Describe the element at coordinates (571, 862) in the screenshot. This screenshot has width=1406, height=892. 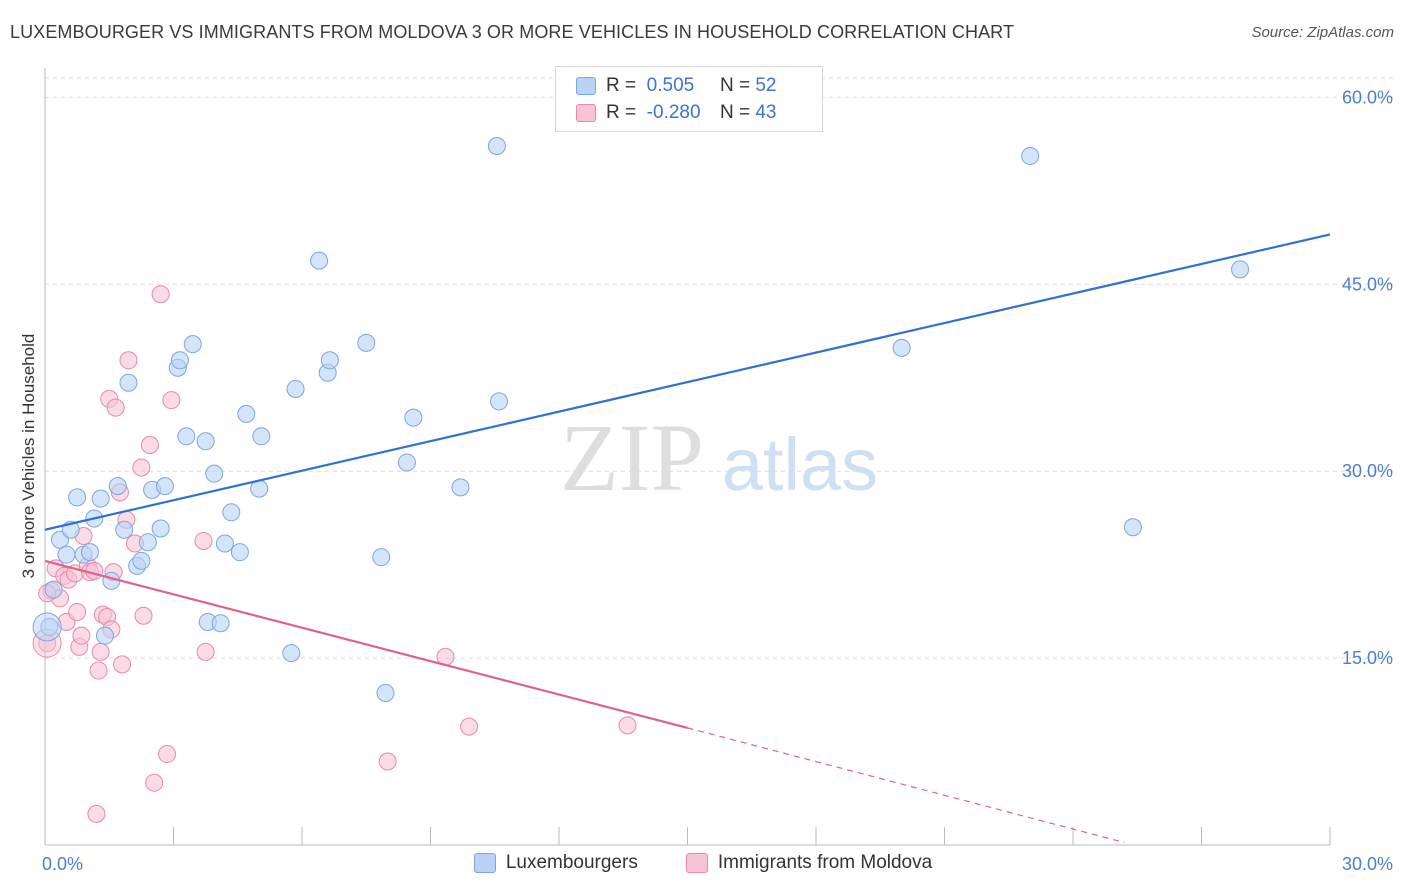
I see `legend-label-luxembourgers: Luxembourgers` at that location.